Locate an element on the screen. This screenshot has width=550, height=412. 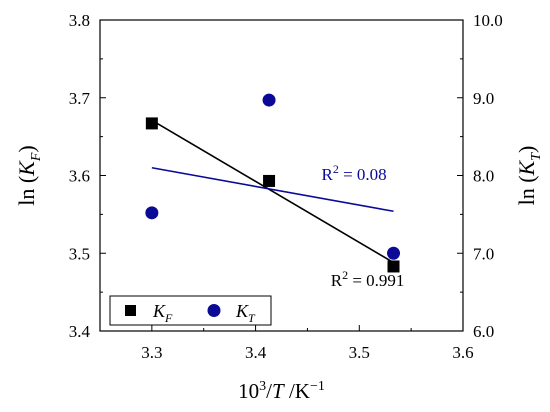
y-right-axis-label: ln (KT) is located at coordinates (529, 176).